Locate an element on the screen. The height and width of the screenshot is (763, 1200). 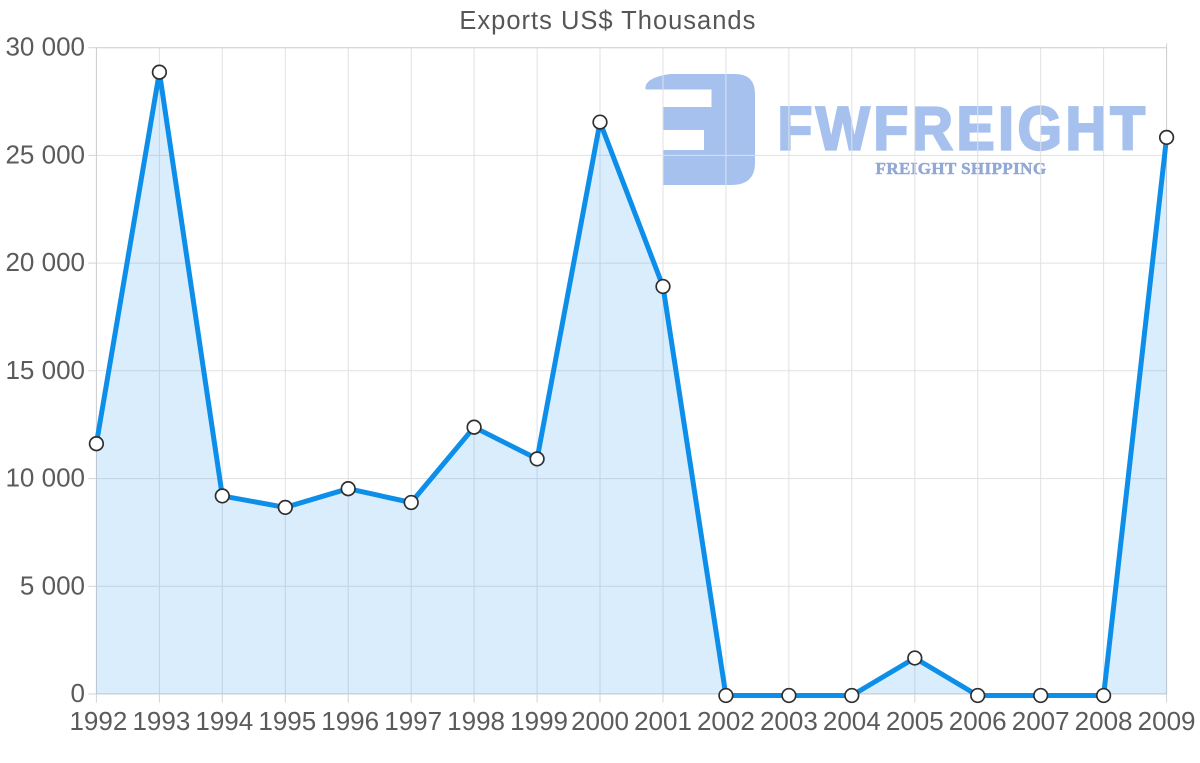
svg-text: 1993 is located at coordinates (161, 721).